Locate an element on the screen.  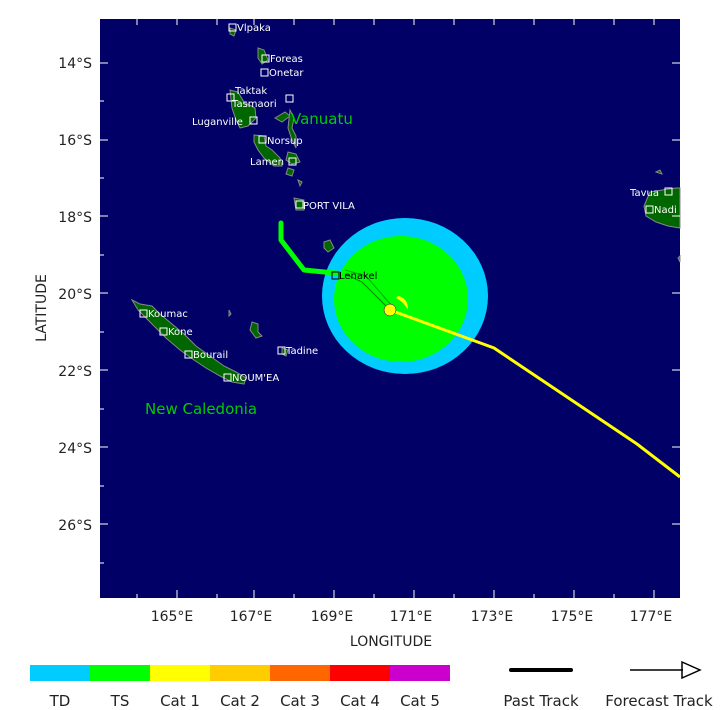
legend-label-forecast-track: Forecast Track is located at coordinates (659, 701).